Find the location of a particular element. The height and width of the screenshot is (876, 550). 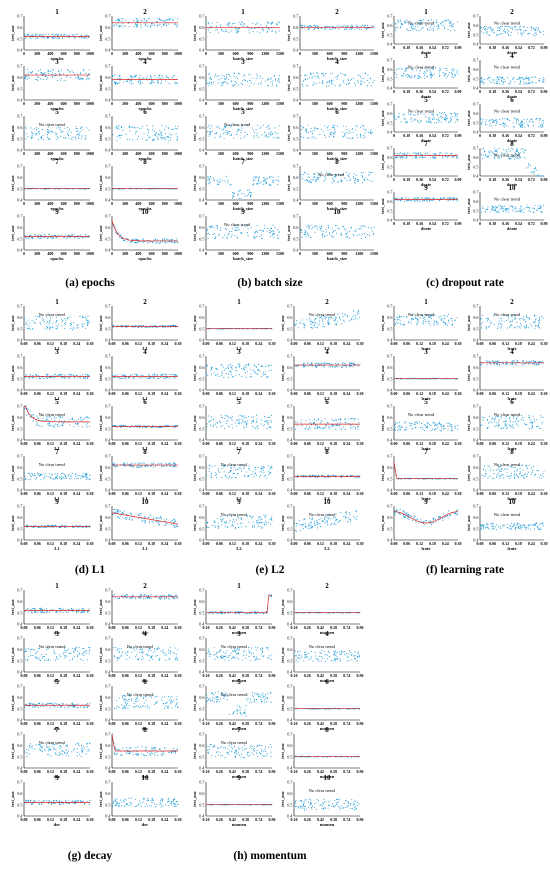

y-tick-label: 0.7 is located at coordinates (19, 456).